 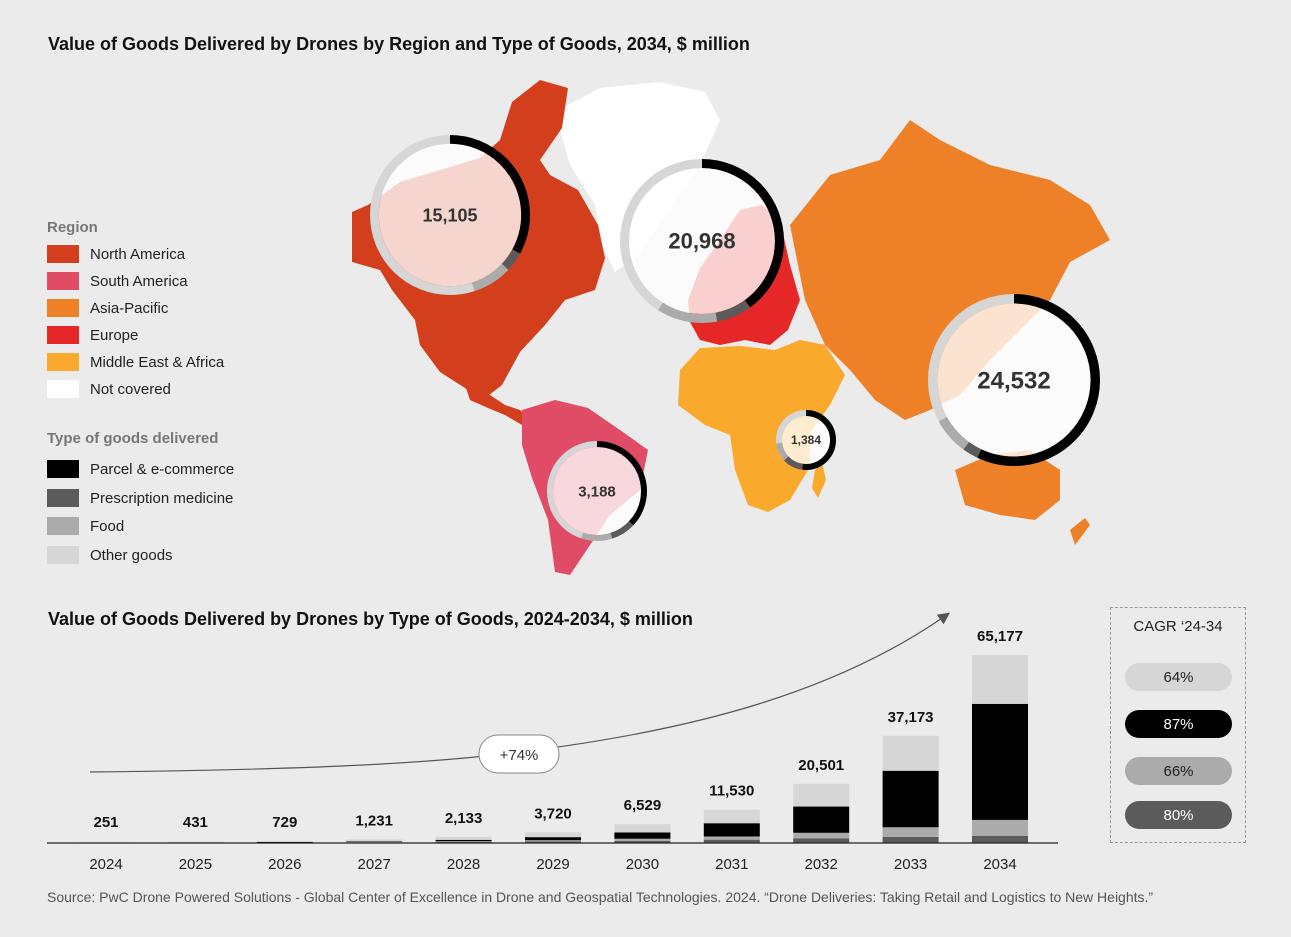 I want to click on cagr-pill: 66%, so click(x=1178, y=771).